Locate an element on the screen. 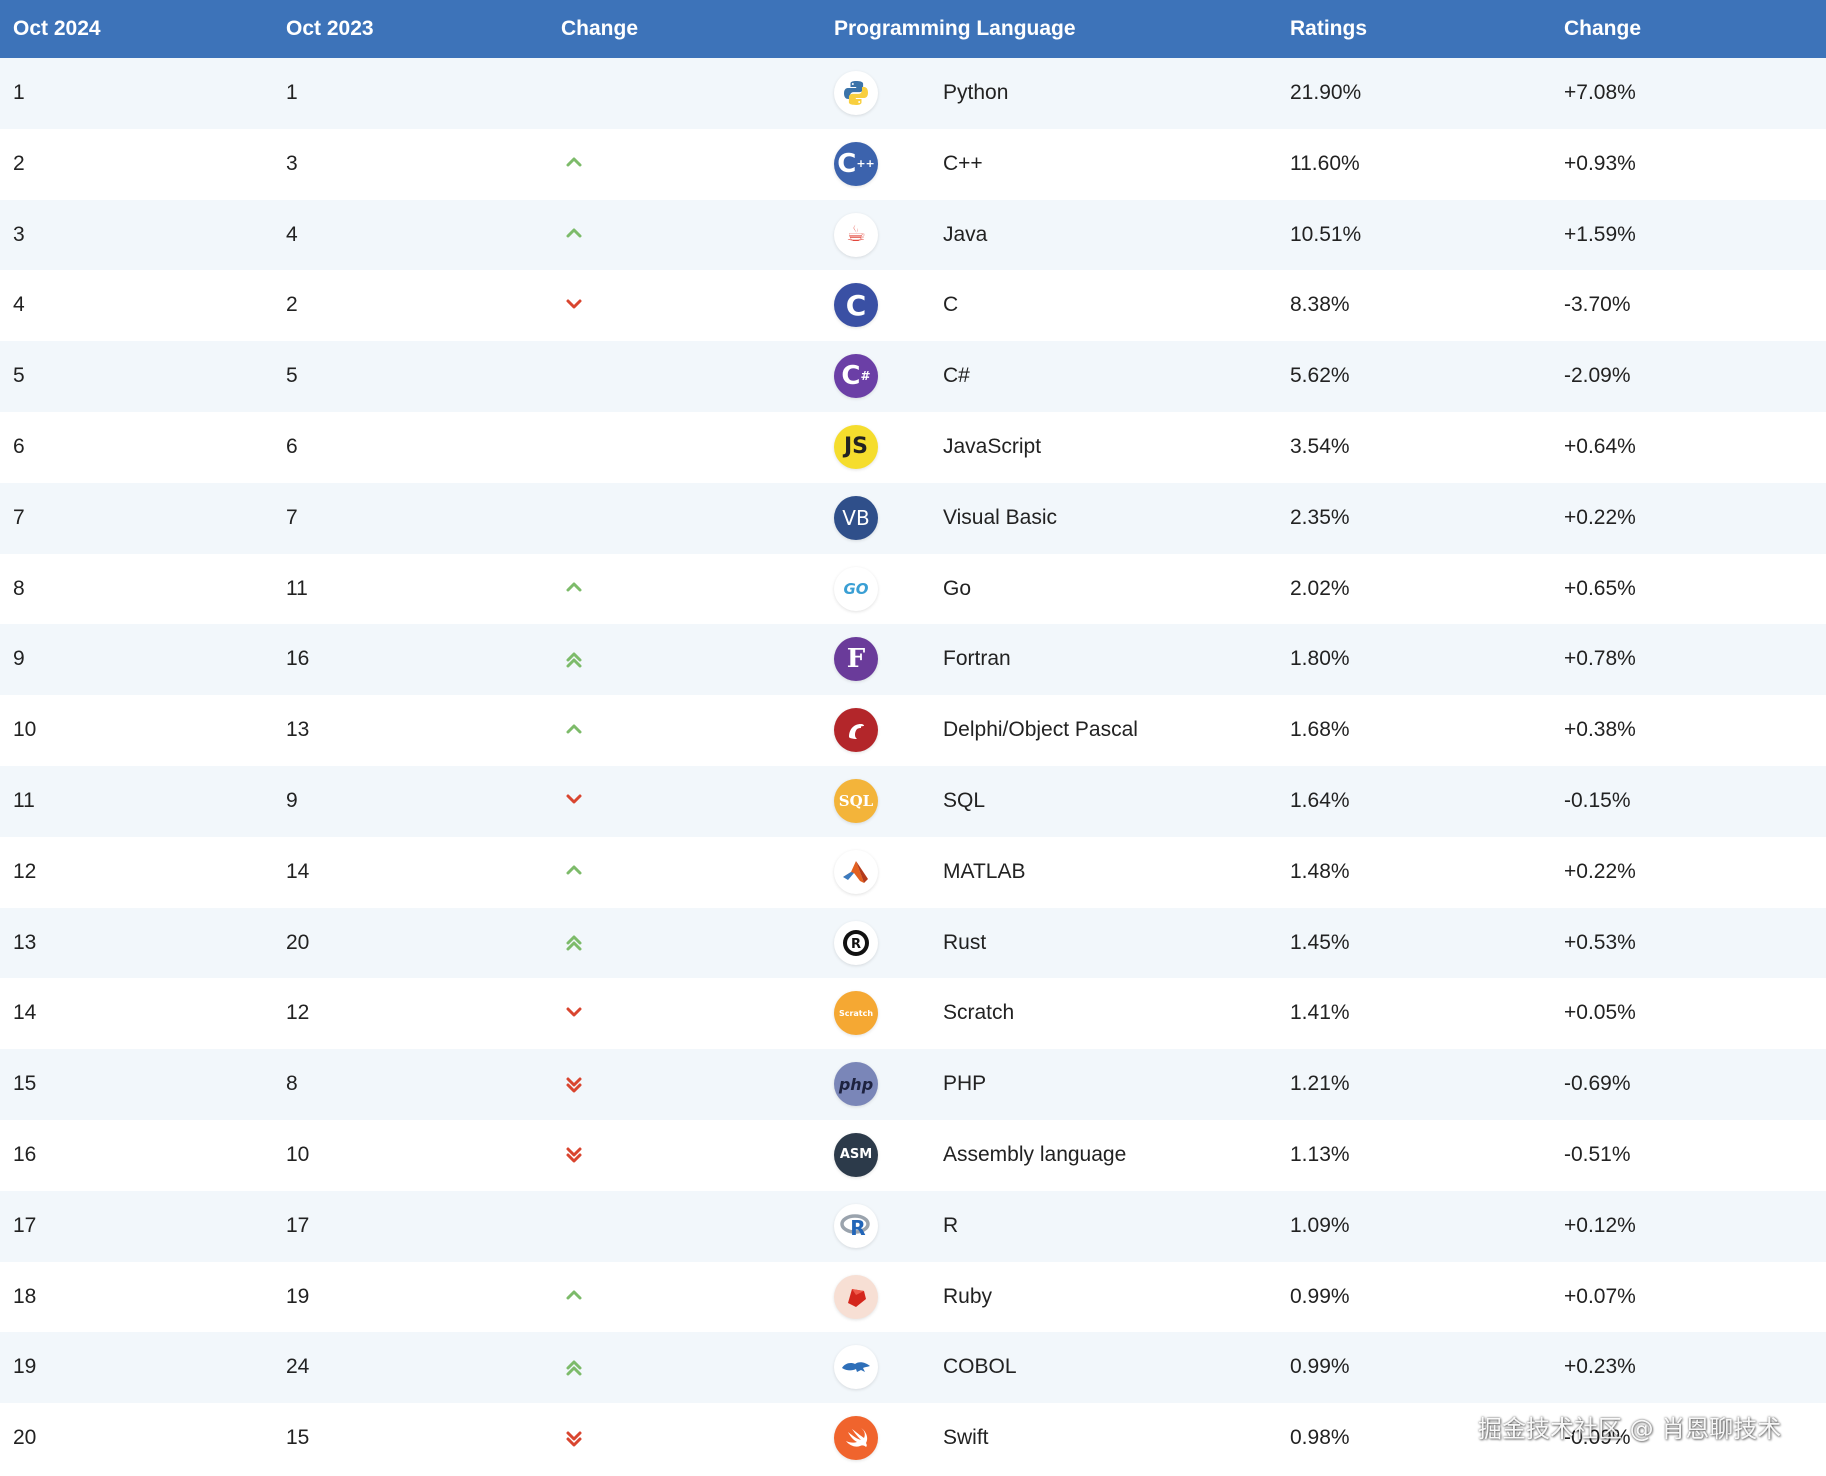 The image size is (1826, 1476). rating-change: +0.38% is located at coordinates (1600, 730).